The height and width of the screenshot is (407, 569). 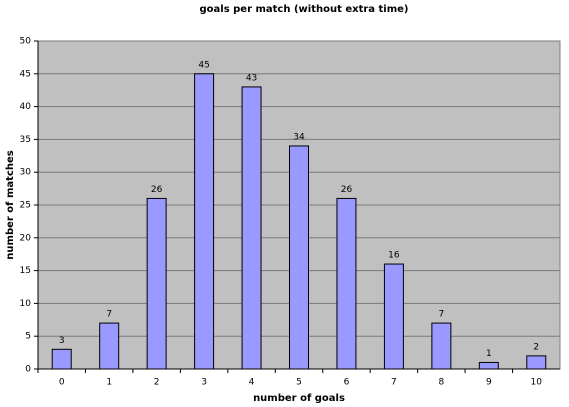 I want to click on x-tick-label: 7, so click(x=394, y=383).